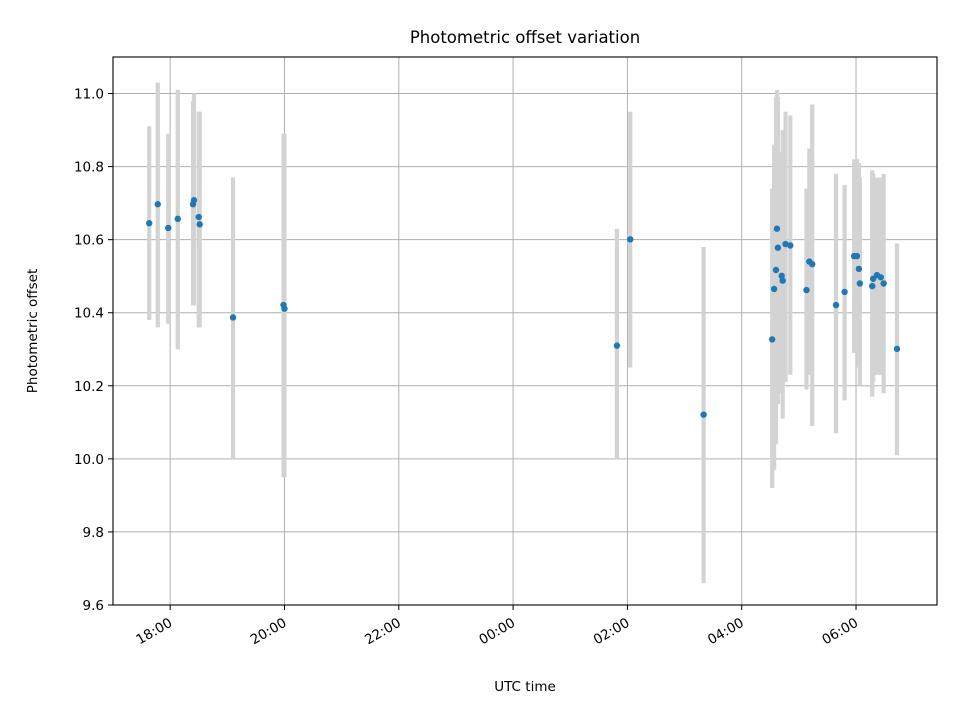 This screenshot has width=960, height=720. Describe the element at coordinates (89, 168) in the screenshot. I see `y-tick-label: 10.8` at that location.